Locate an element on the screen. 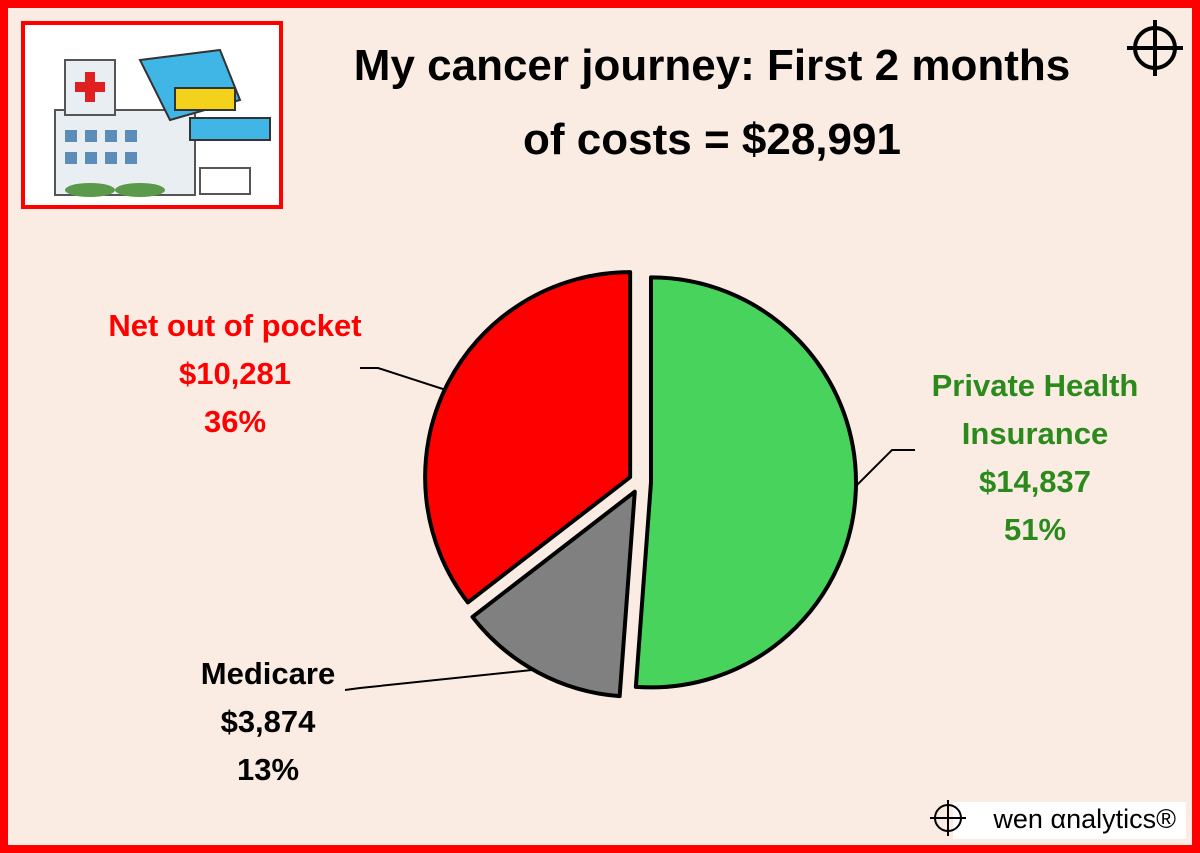 This screenshot has width=1200, height=853. category-label: Private Health Insurance is located at coordinates (1035, 409).